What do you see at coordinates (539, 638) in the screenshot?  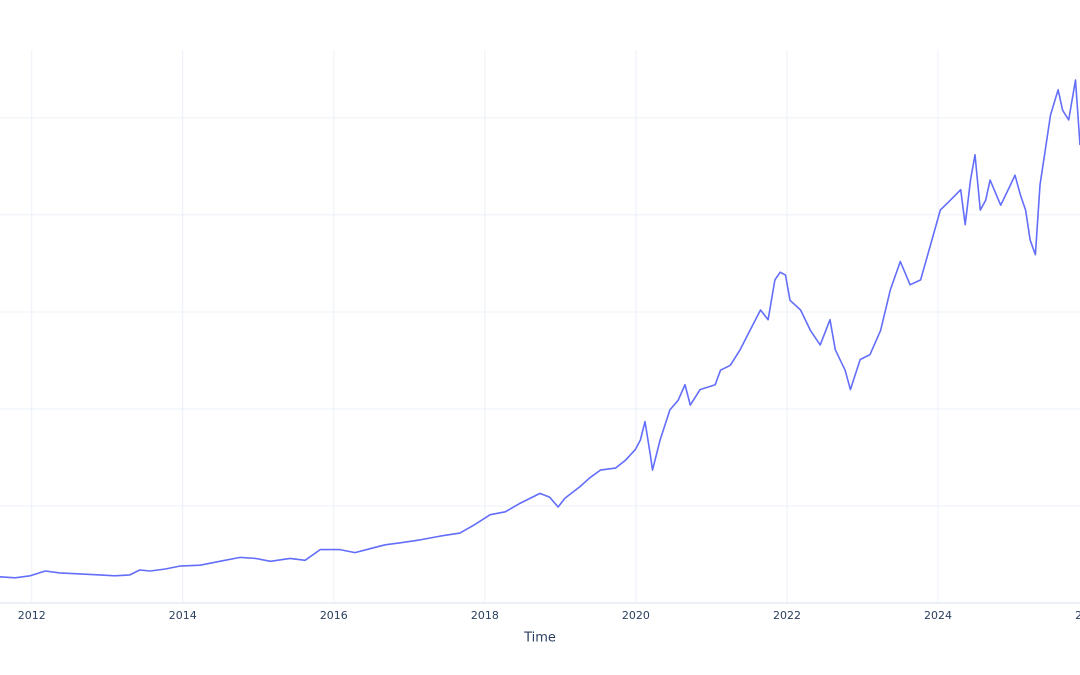 I see `x-axis-title: Time` at bounding box center [539, 638].